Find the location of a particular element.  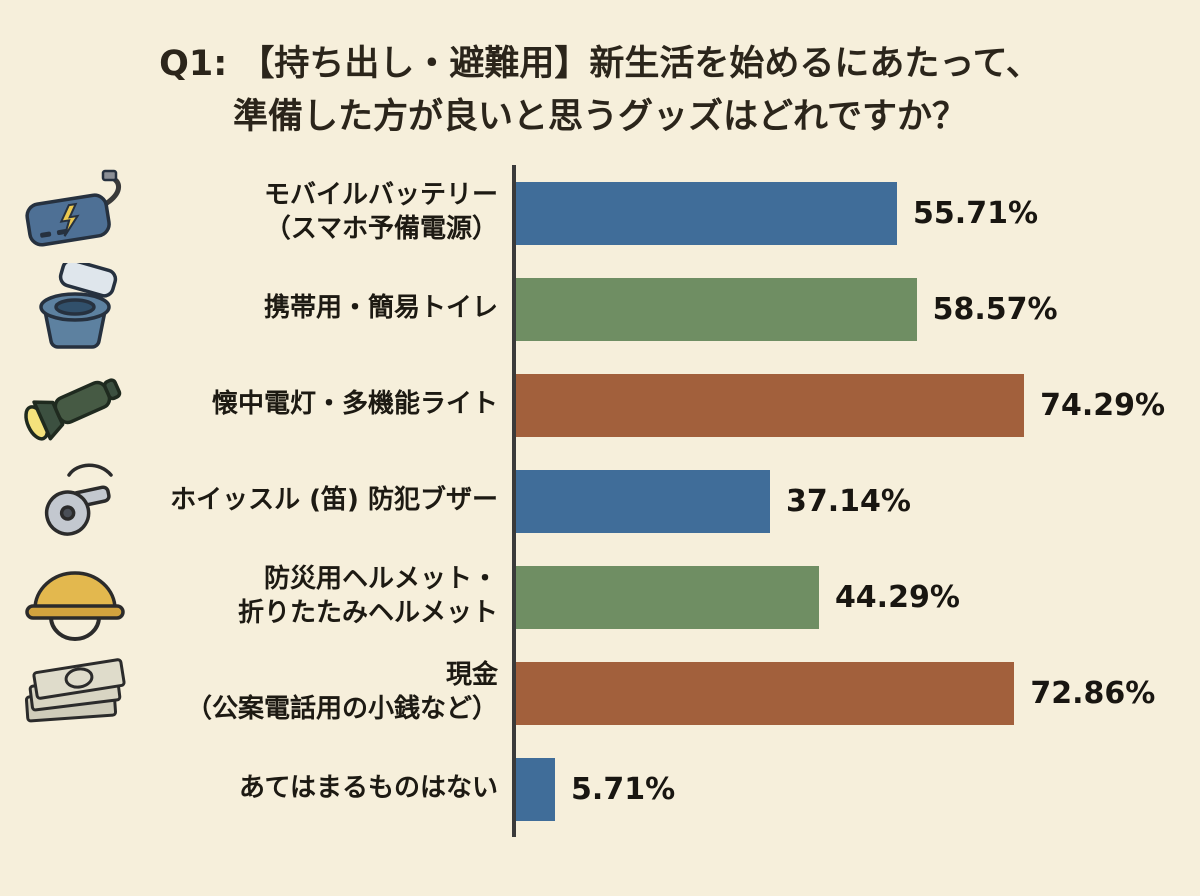

bar-area: 72.86% is located at coordinates (856, 693).